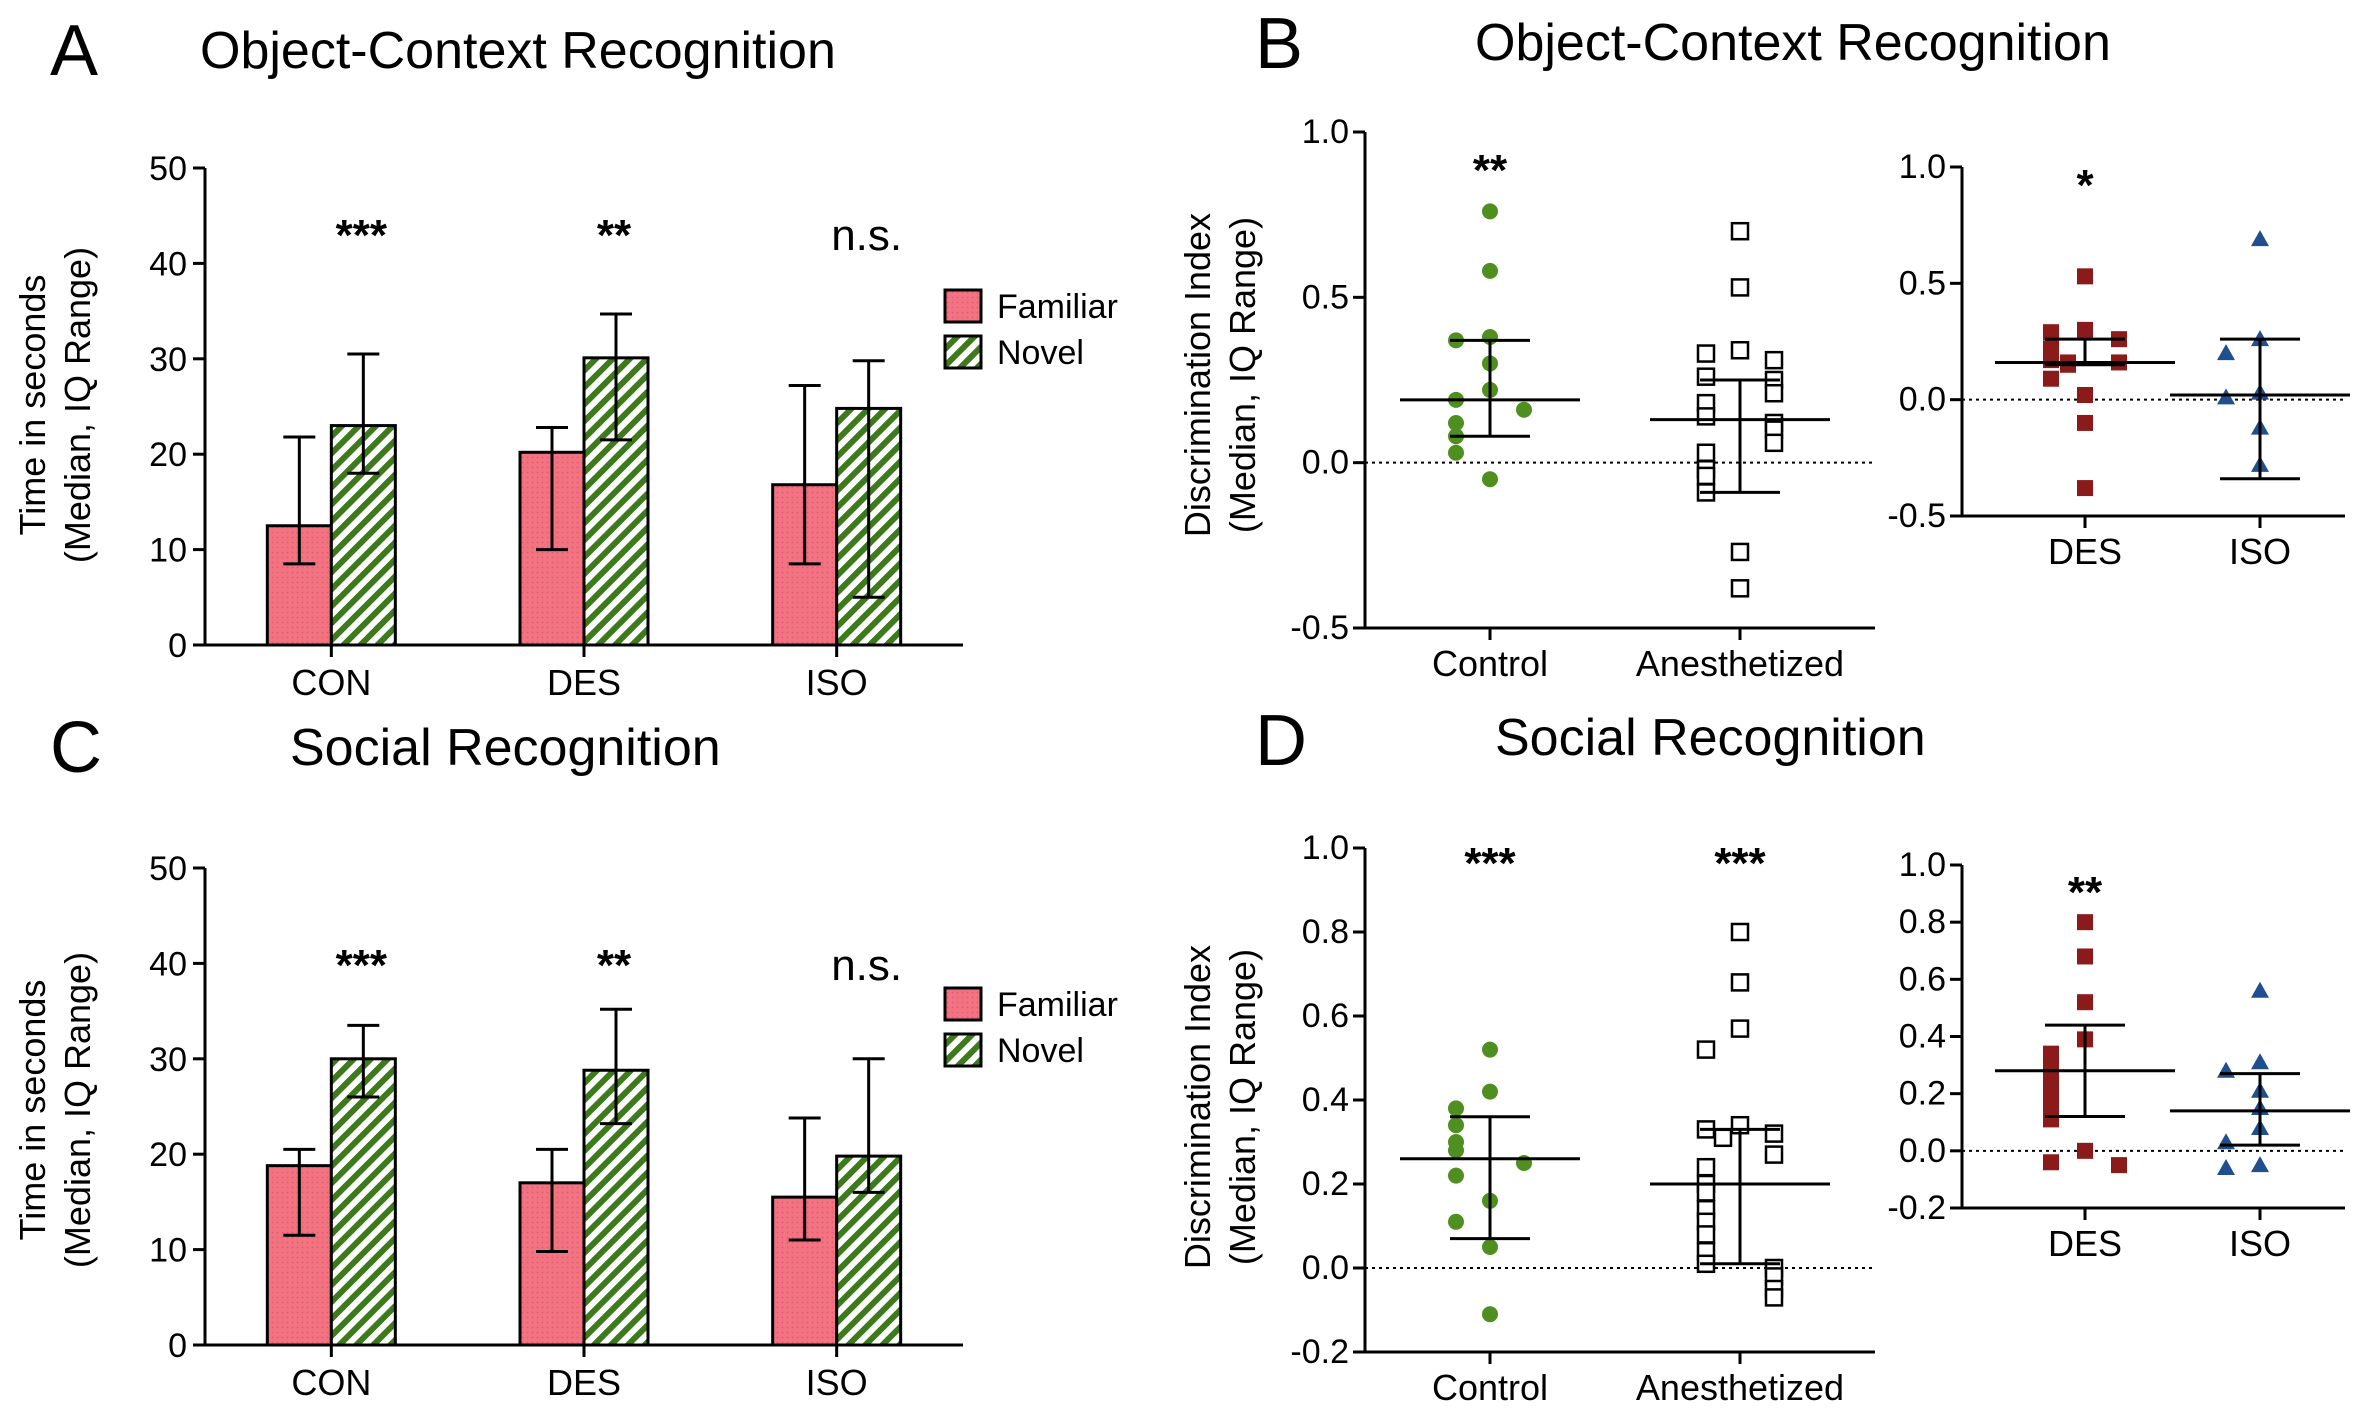  Describe the element at coordinates (168, 964) in the screenshot. I see `y-tick-label: 40` at that location.